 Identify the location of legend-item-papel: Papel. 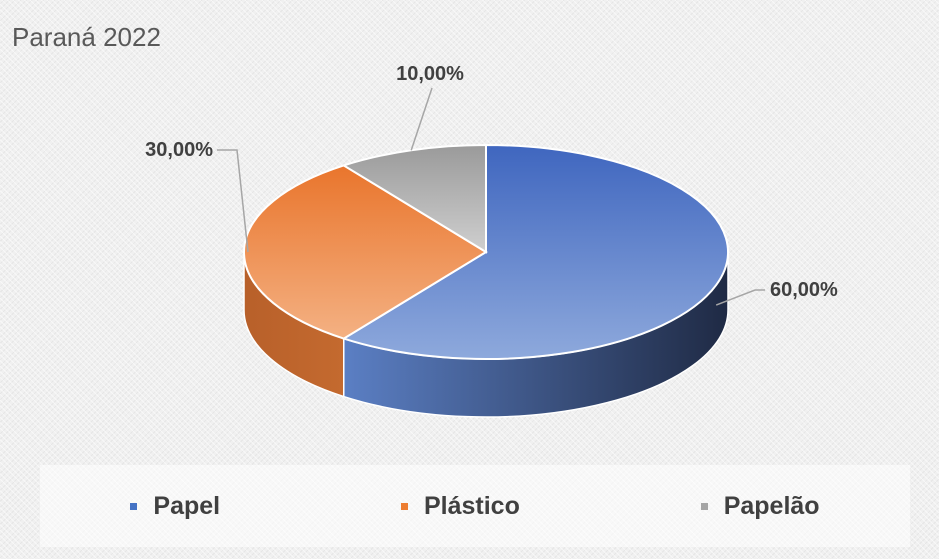
(175, 506).